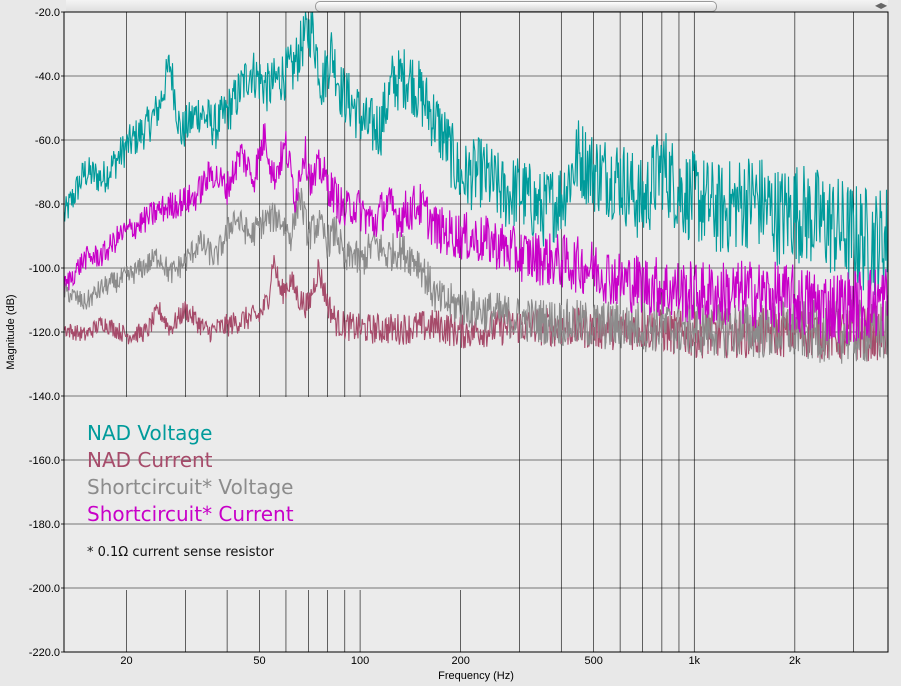 This screenshot has height=686, width=901. I want to click on legend-entry: Shortcircuit* Current, so click(190, 514).